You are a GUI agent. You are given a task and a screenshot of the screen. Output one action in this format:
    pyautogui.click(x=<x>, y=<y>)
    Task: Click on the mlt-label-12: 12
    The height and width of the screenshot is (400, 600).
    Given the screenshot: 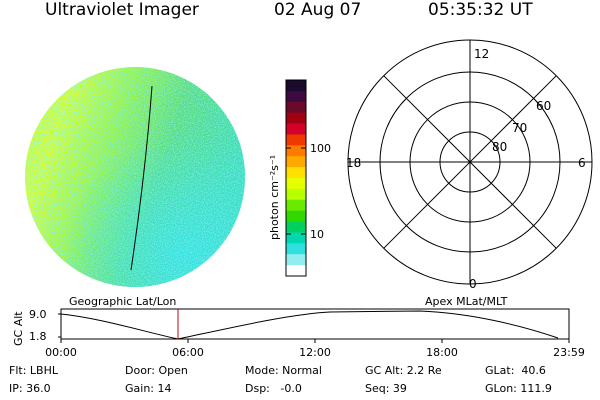 What is the action you would take?
    pyautogui.click(x=481, y=54)
    